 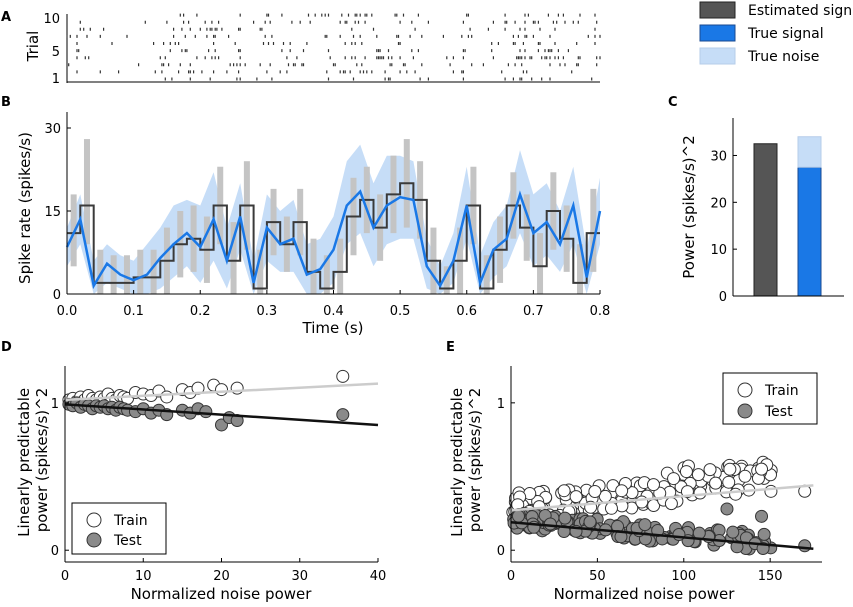 I want to click on panel-c: C Power (spikes/s)^2 0 10 20 30, so click(x=756, y=200).